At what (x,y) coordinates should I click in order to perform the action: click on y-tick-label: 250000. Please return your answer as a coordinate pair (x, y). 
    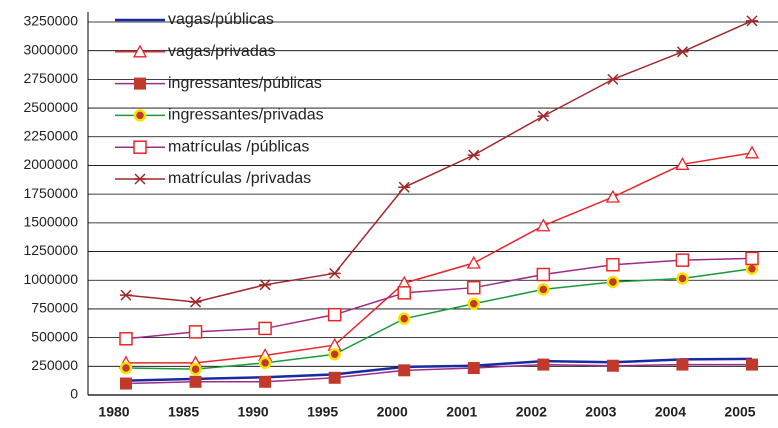
    Looking at the image, I should click on (54, 365).